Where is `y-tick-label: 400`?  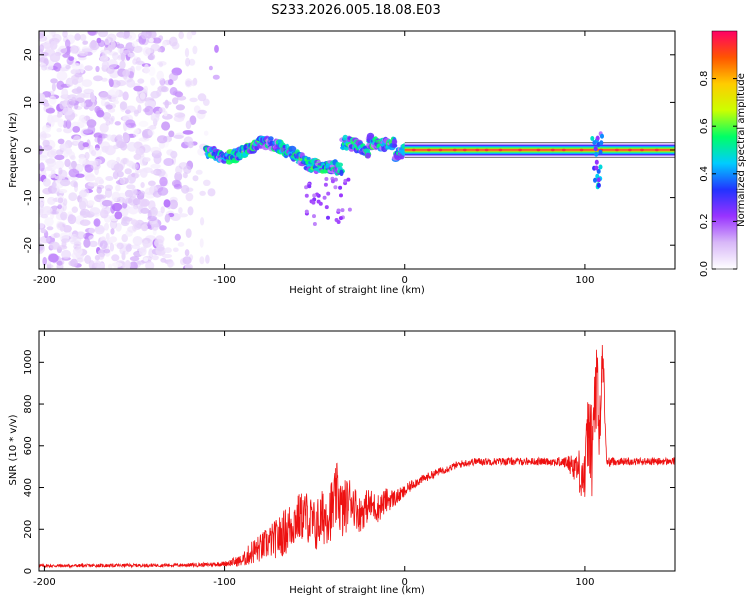
y-tick-label: 400 is located at coordinates (28, 487).